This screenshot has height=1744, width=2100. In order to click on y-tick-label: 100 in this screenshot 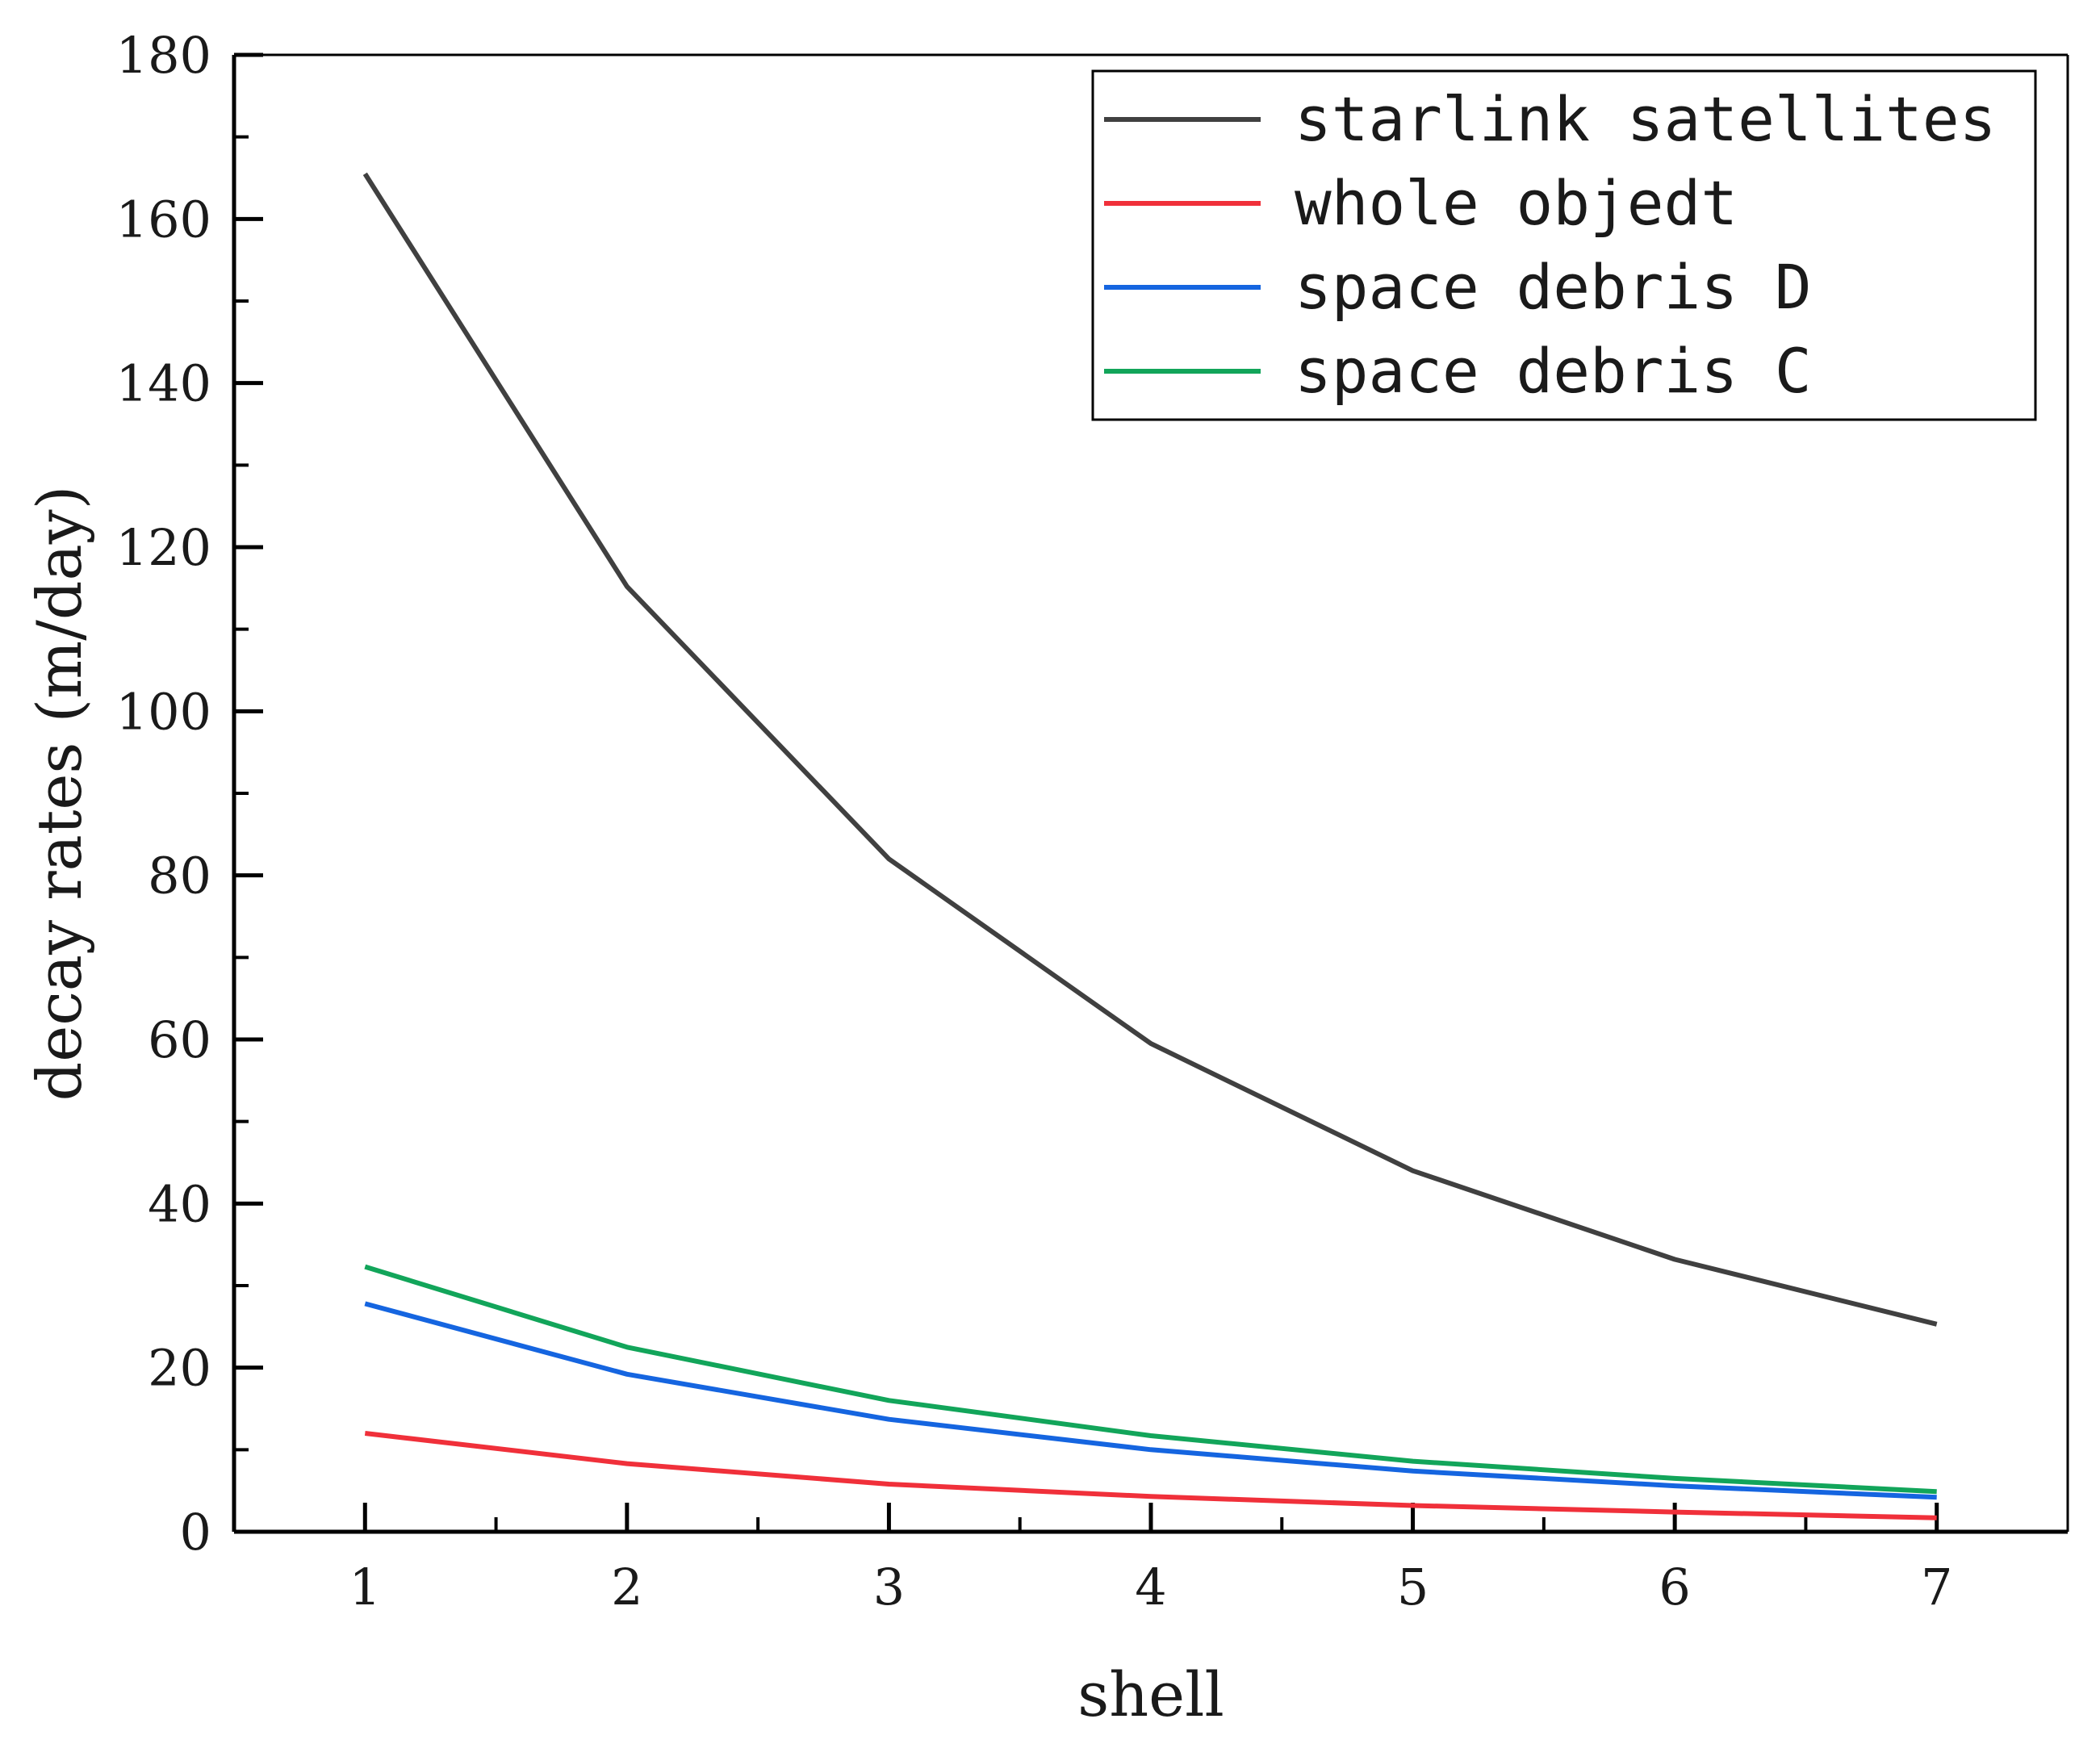, I will do `click(163, 711)`.